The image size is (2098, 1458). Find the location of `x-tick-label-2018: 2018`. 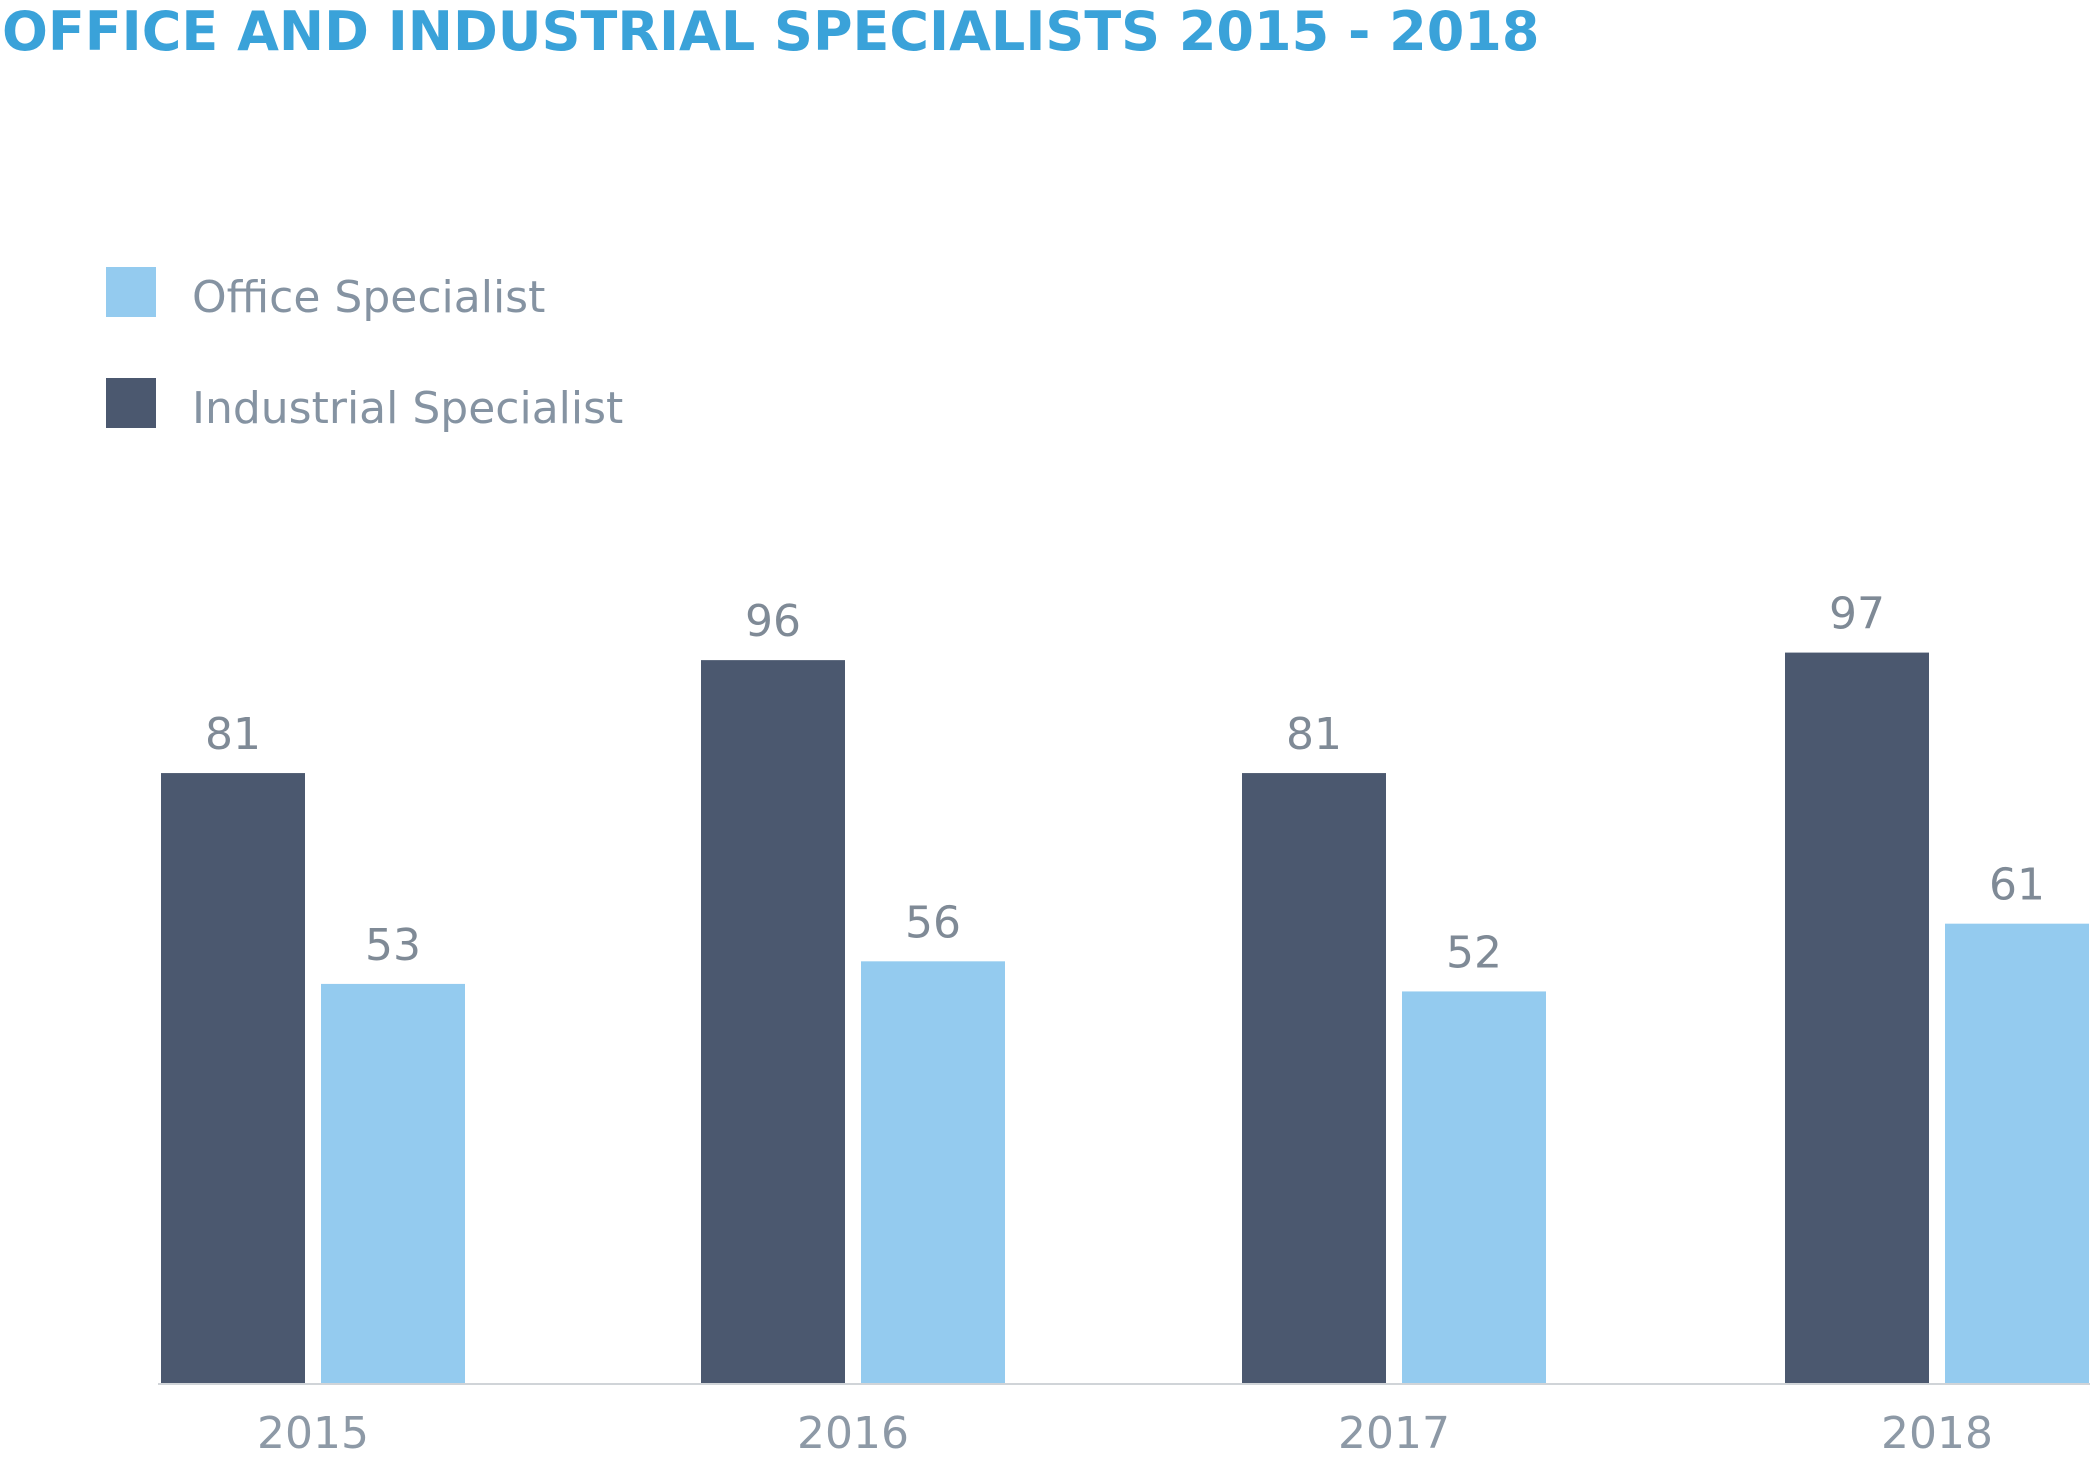

x-tick-label-2018: 2018 is located at coordinates (1937, 1433).